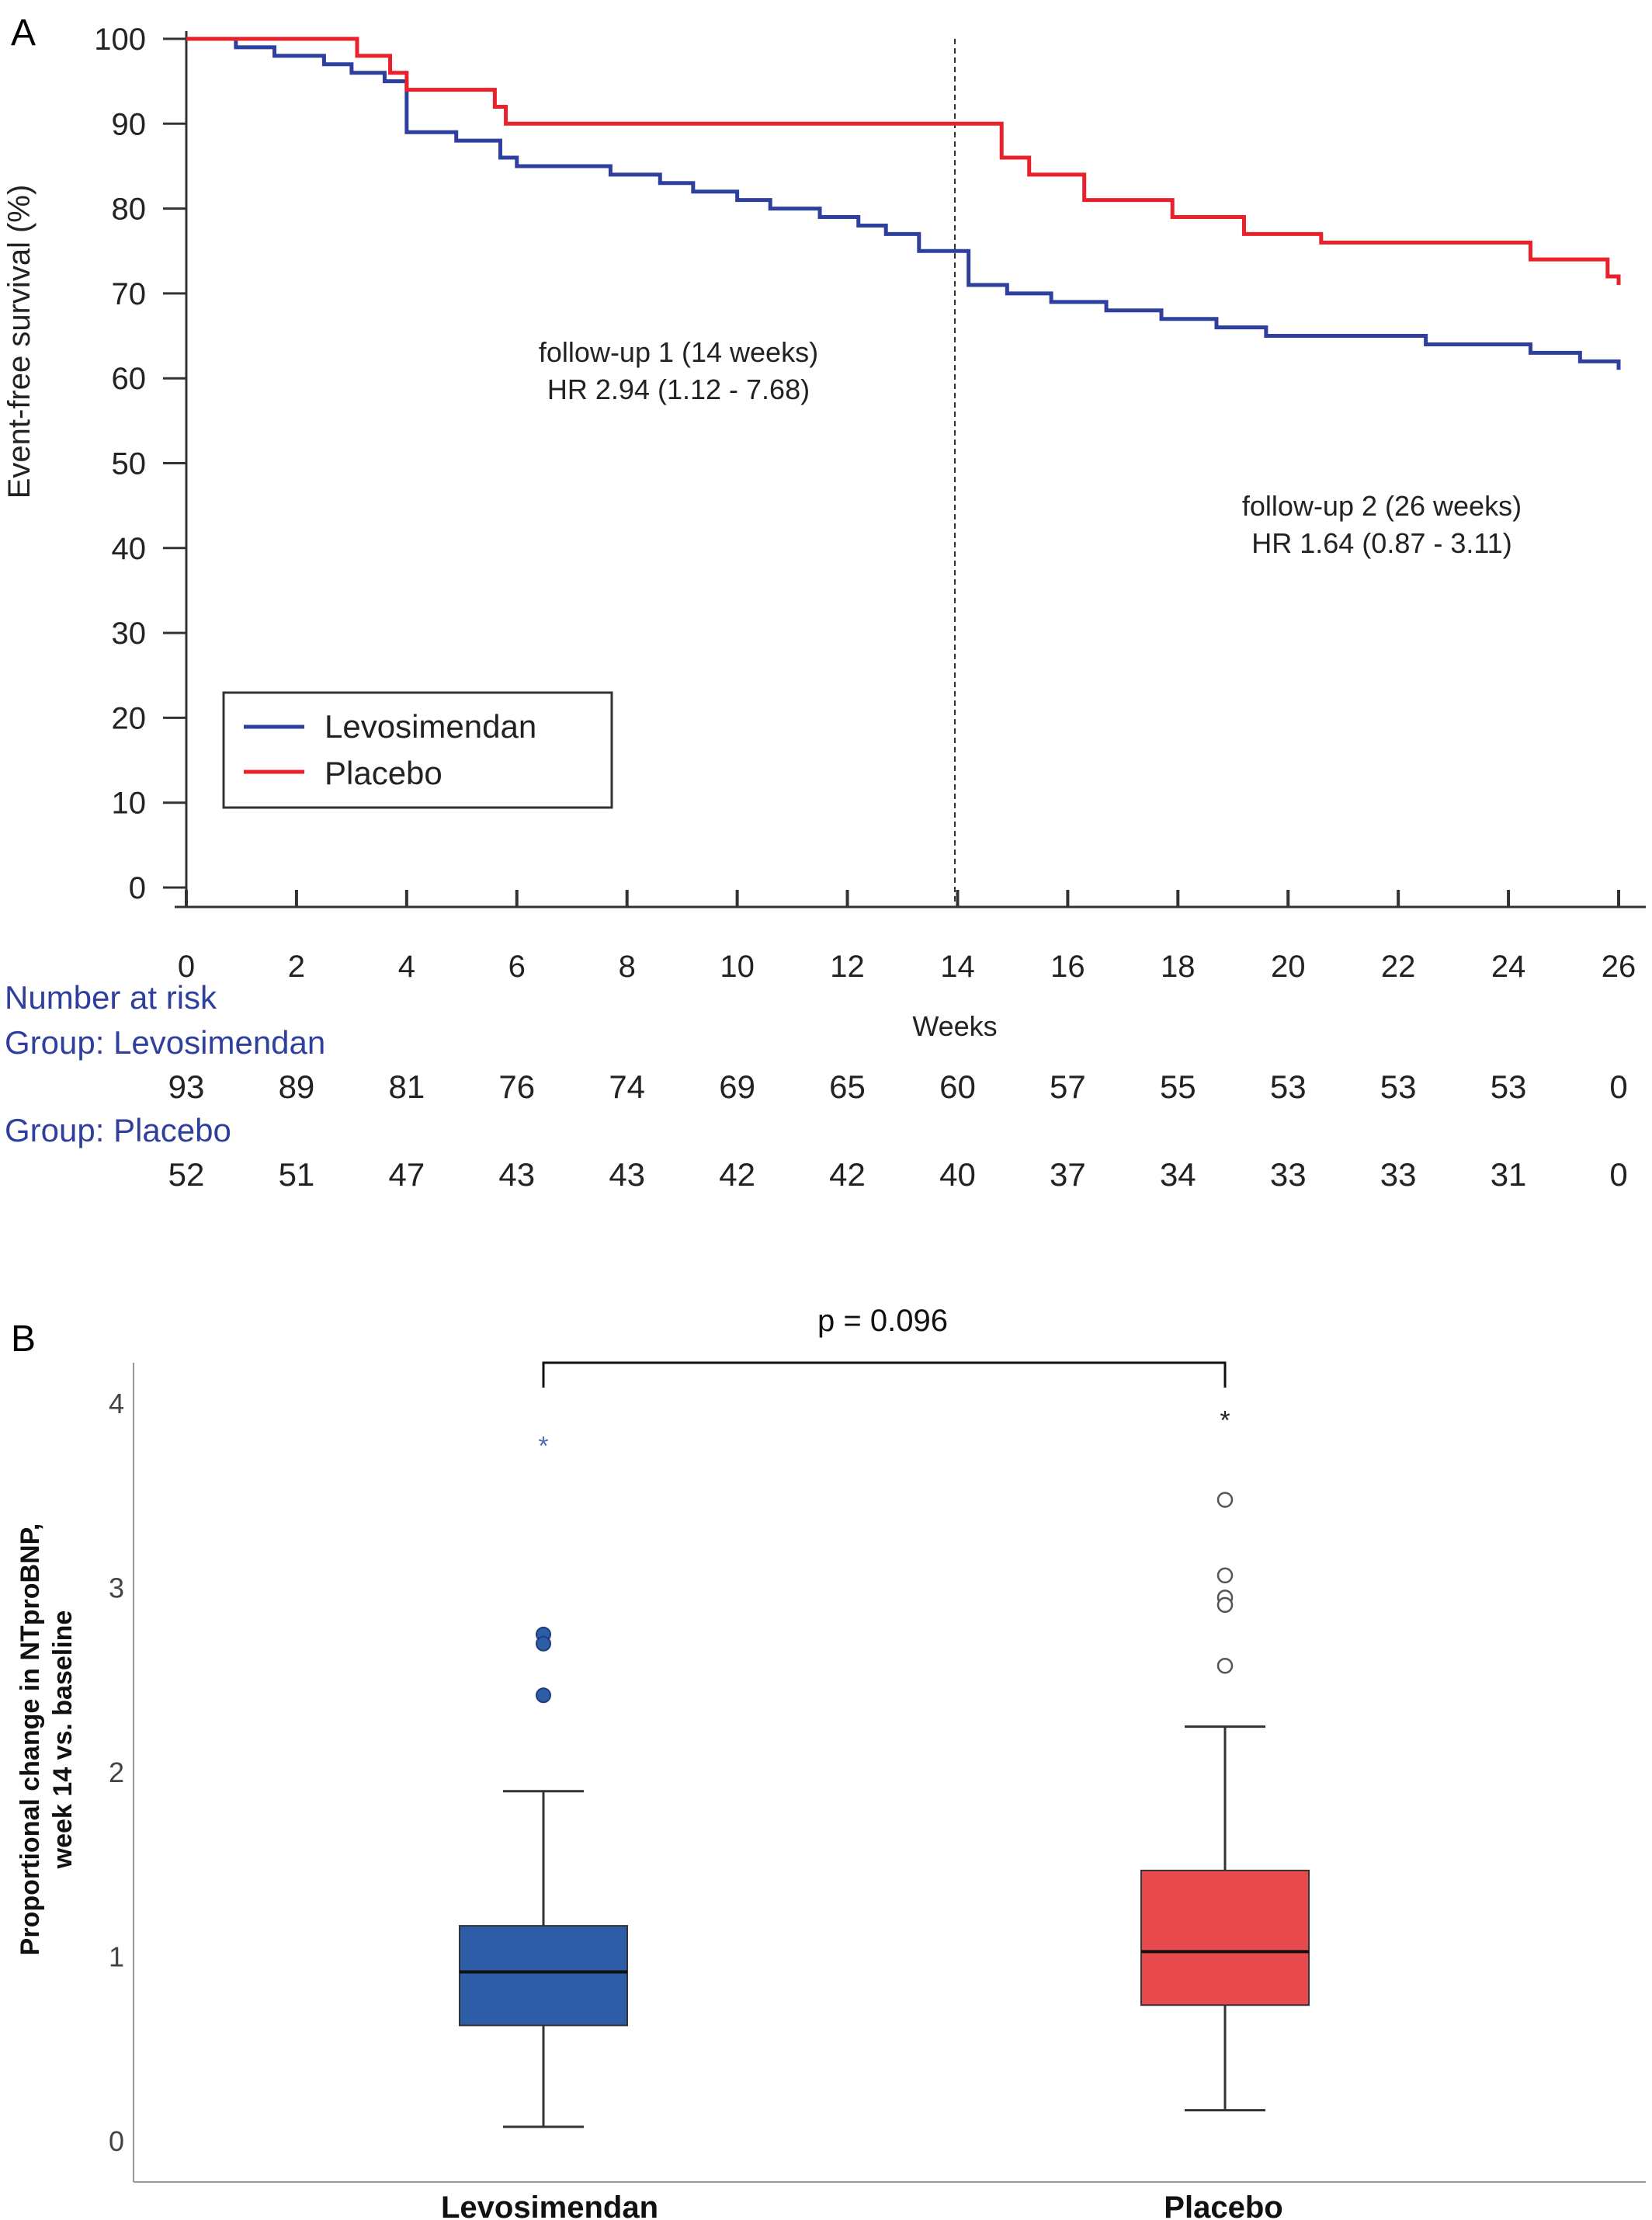  Describe the element at coordinates (63, 1740) in the screenshot. I see `panel-b-ylabel-line2: week 14 vs. baseline` at that location.